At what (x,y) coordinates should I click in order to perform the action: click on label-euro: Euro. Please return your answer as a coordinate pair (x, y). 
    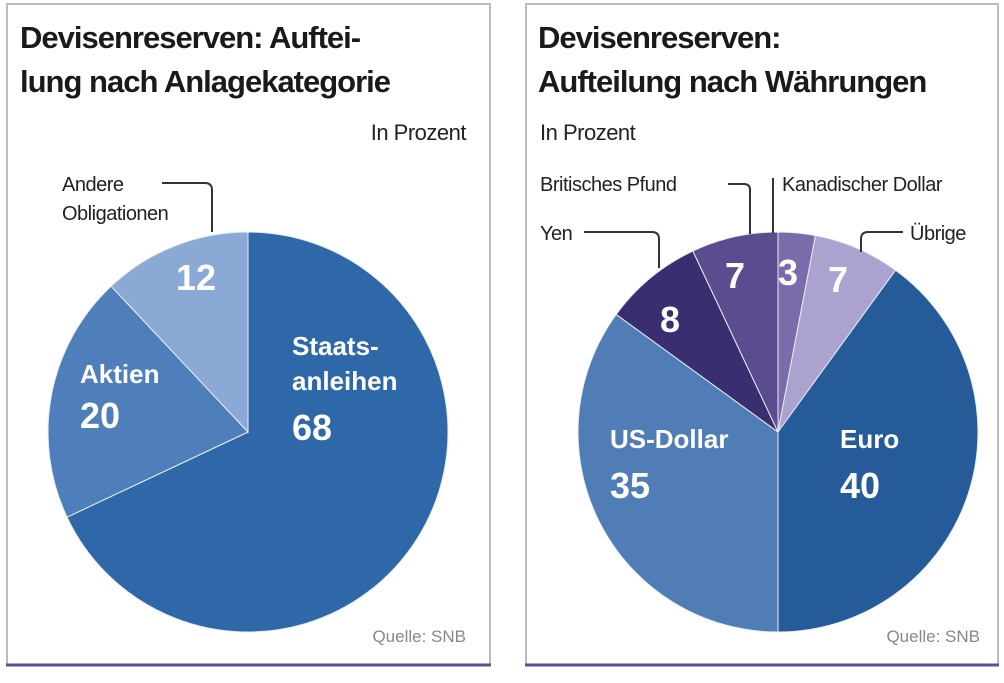
    Looking at the image, I should click on (869, 439).